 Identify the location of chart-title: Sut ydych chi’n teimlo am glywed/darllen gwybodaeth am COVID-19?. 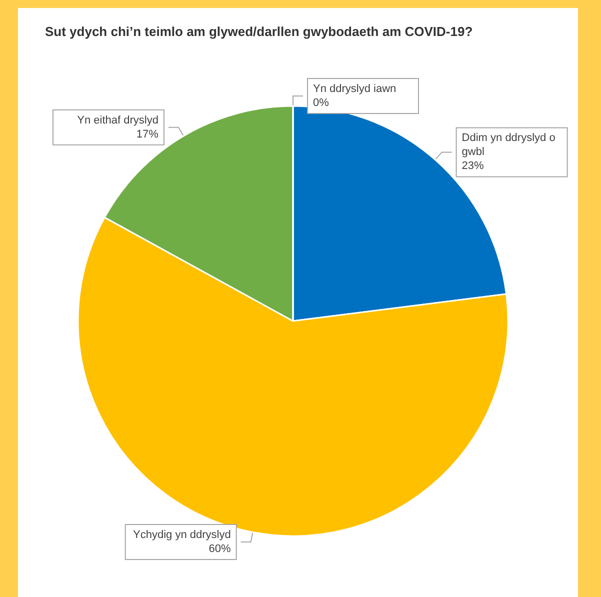
(259, 31).